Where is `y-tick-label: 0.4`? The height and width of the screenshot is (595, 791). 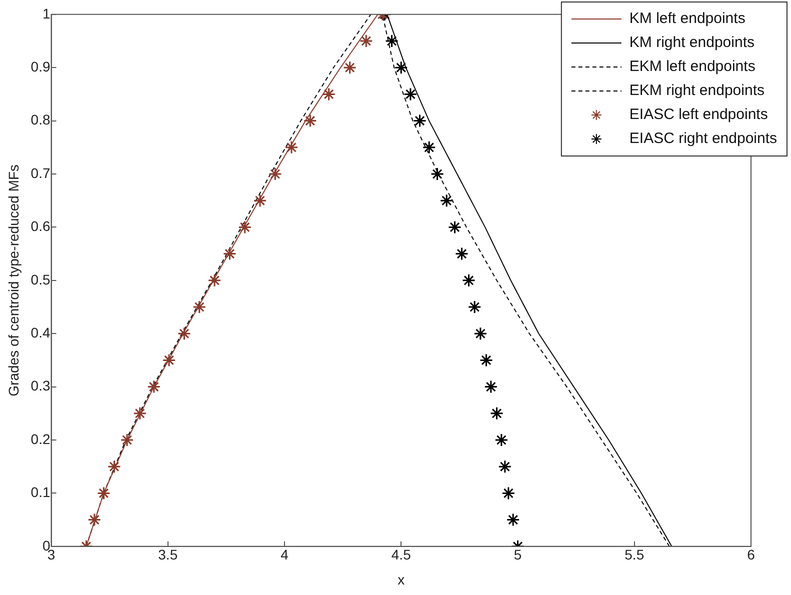 y-tick-label: 0.4 is located at coordinates (40, 332).